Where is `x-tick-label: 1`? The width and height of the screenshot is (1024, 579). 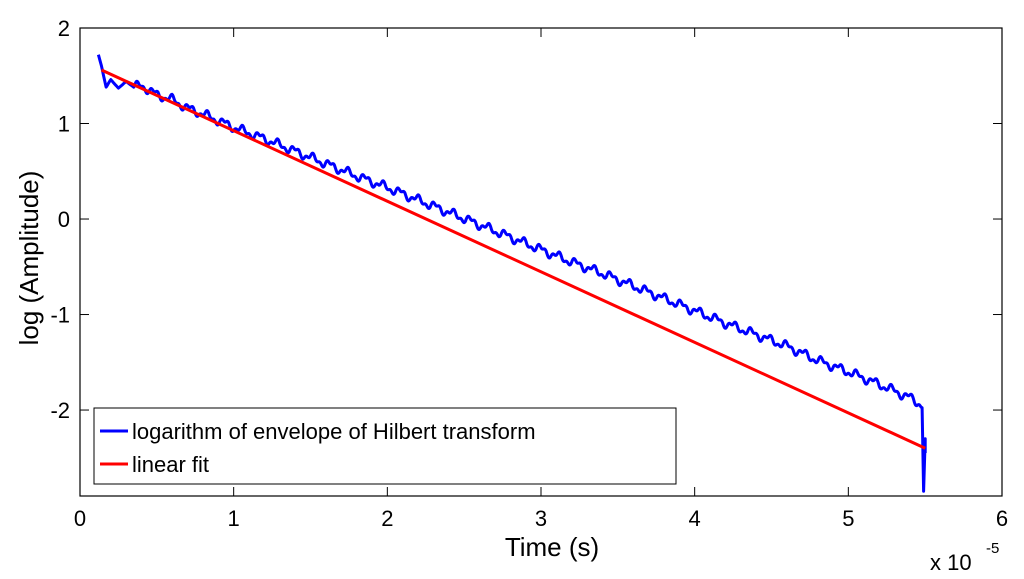 x-tick-label: 1 is located at coordinates (234, 518).